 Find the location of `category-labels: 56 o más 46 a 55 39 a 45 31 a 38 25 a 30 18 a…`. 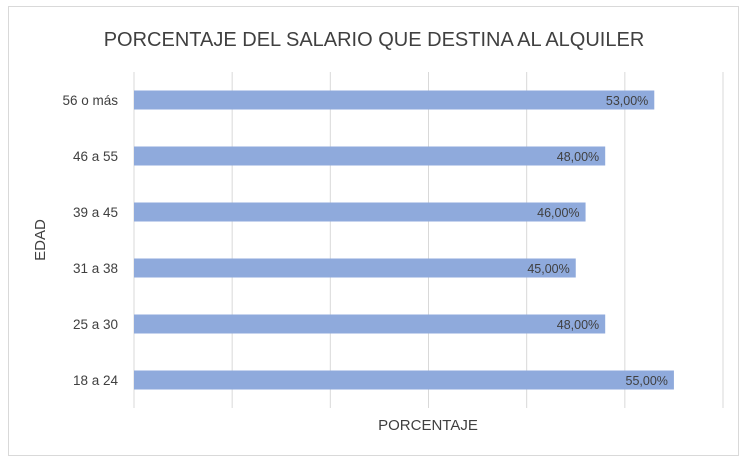

category-labels: 56 o más 46 a 55 39 a 45 31 a 38 25 a 30 18 a… is located at coordinates (90, 240).